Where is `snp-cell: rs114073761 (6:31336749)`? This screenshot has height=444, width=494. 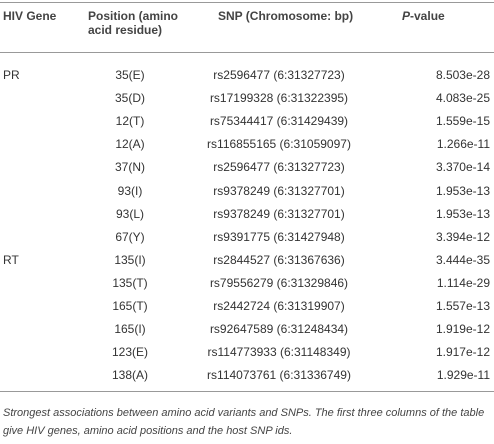
snp-cell: rs114073761 (6:31336749) is located at coordinates (279, 375).